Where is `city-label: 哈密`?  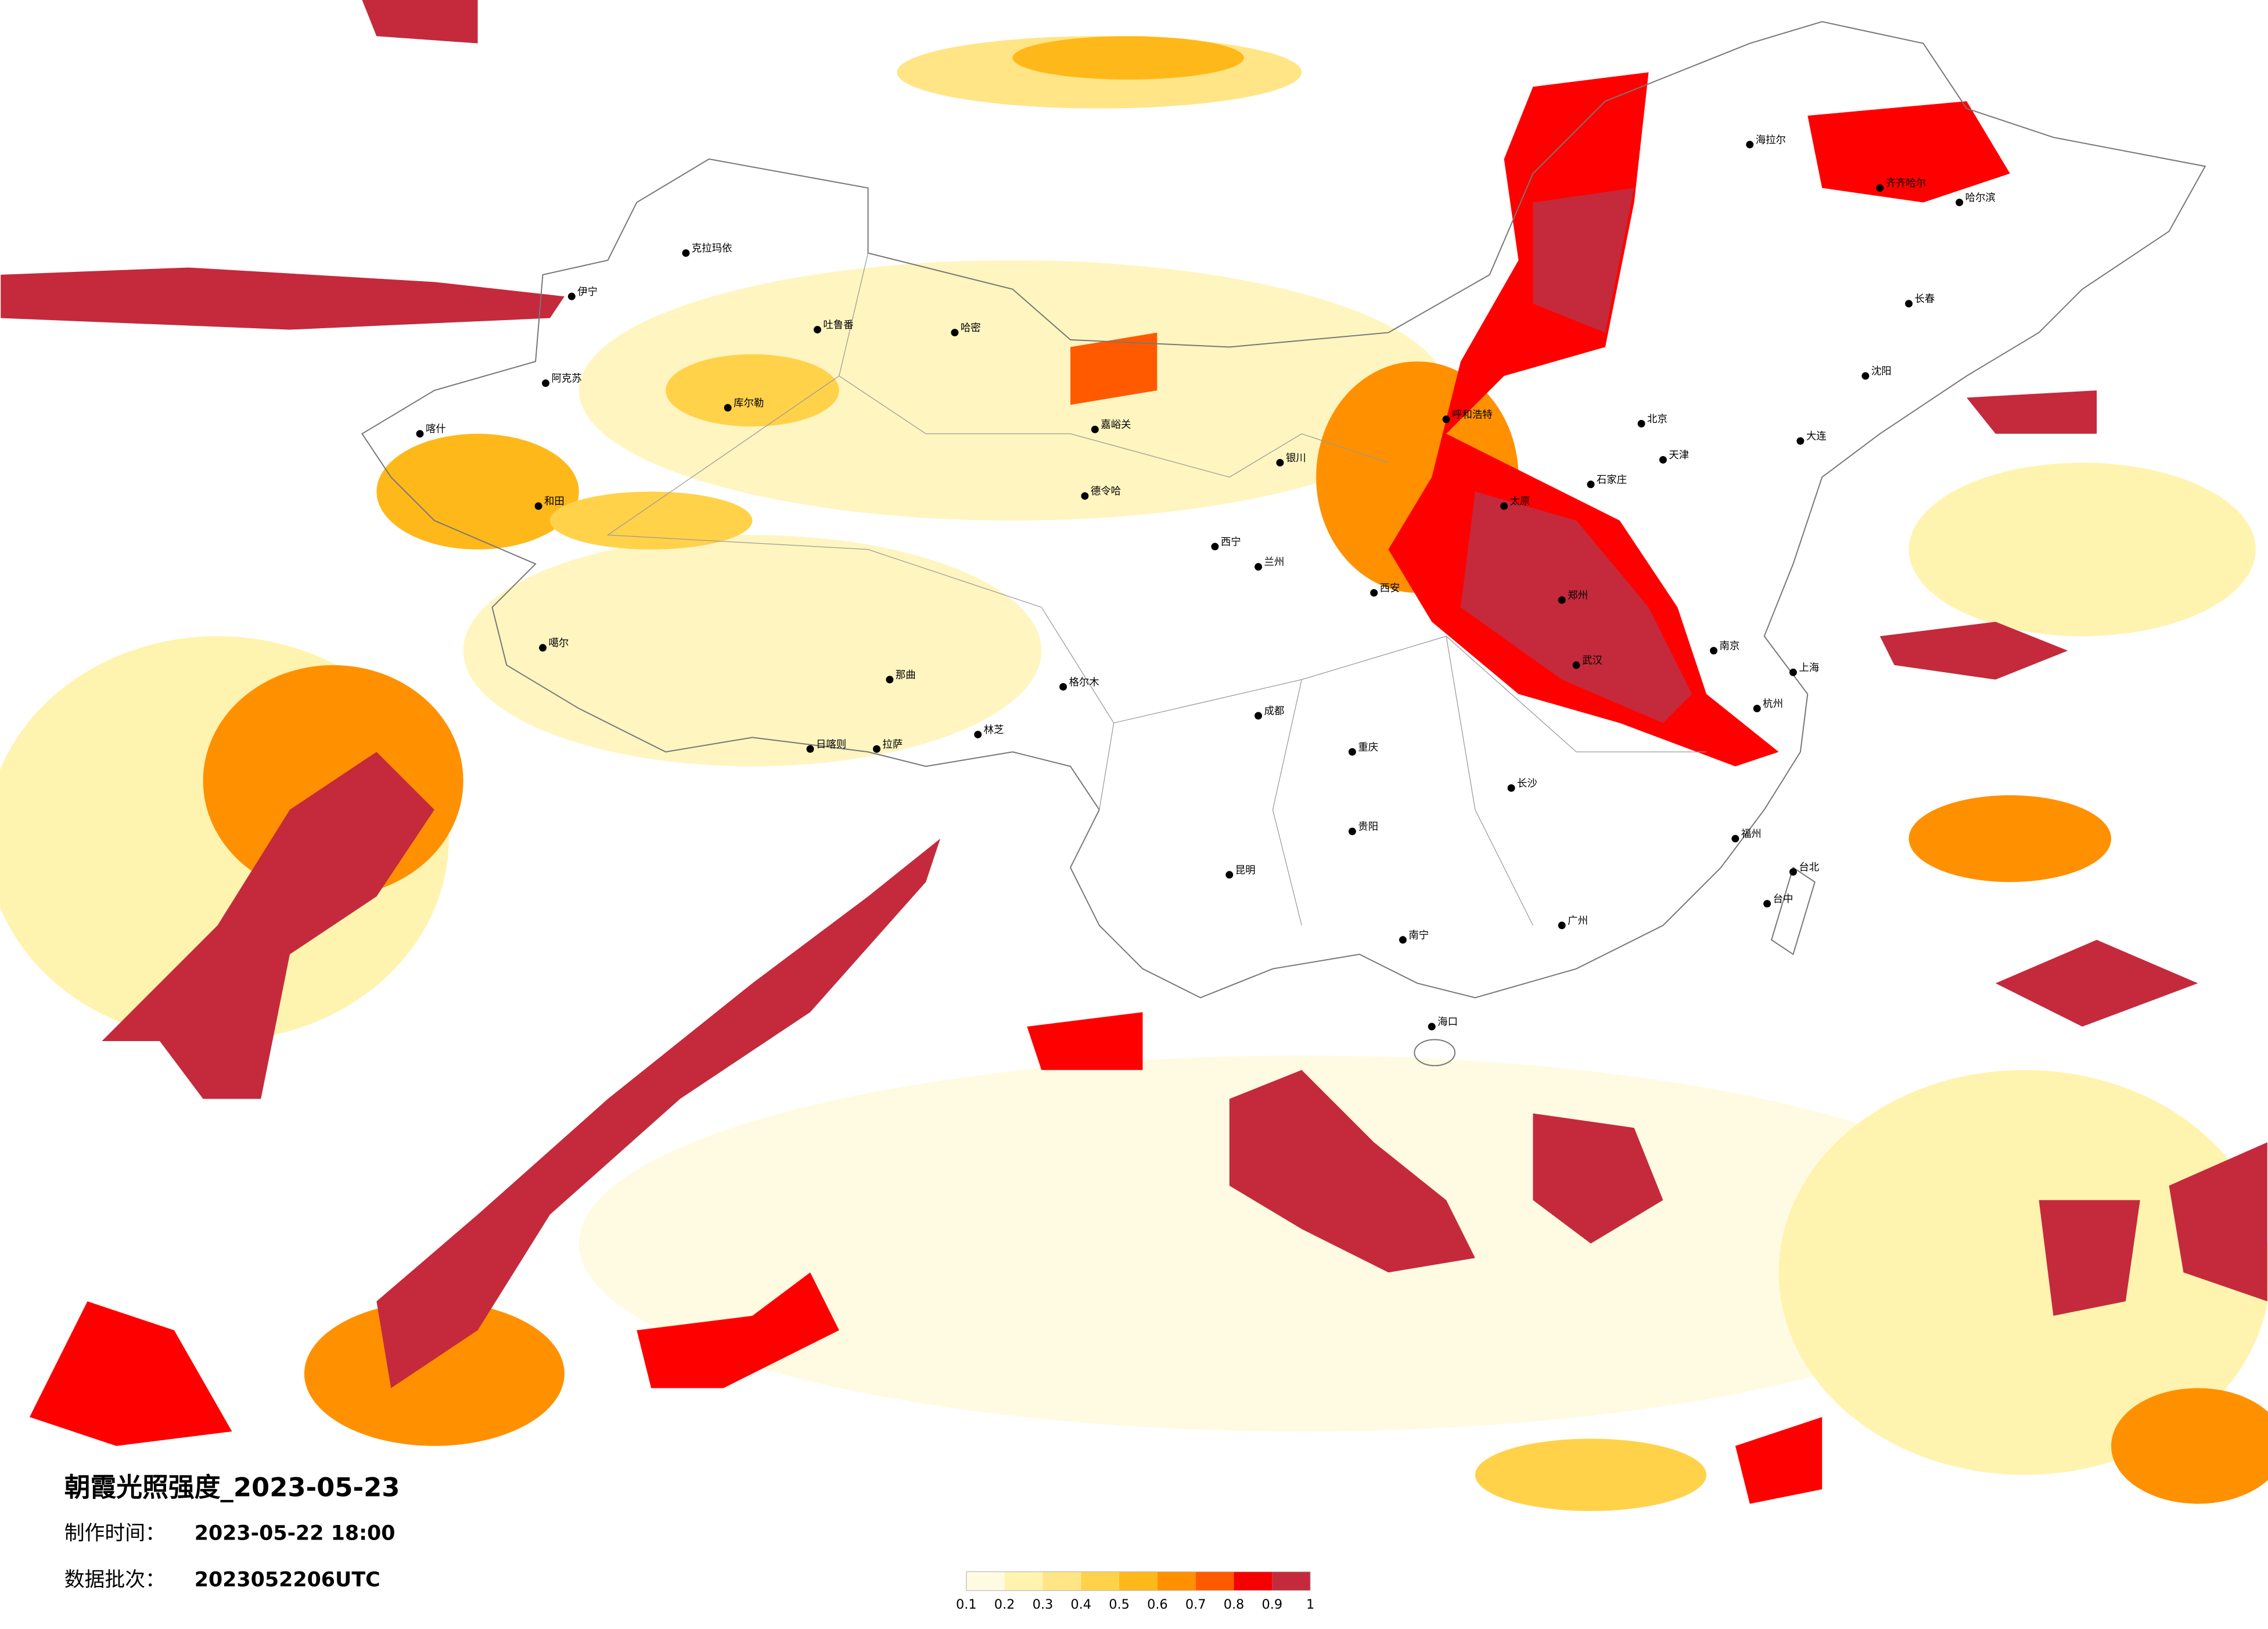
city-label: 哈密 is located at coordinates (971, 328).